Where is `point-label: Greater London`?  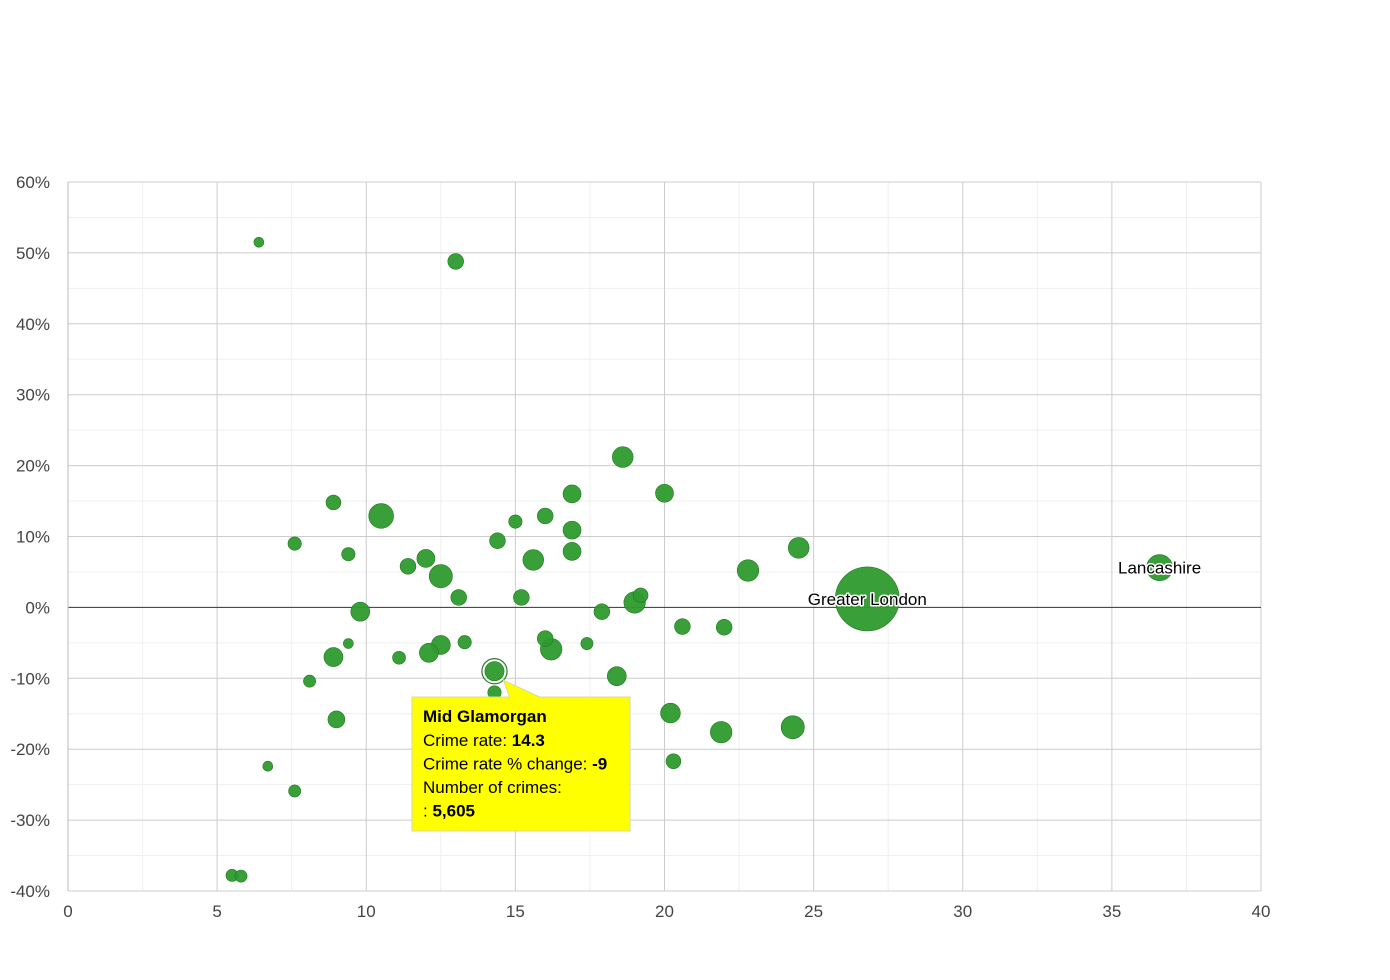
point-label: Greater London is located at coordinates (867, 599).